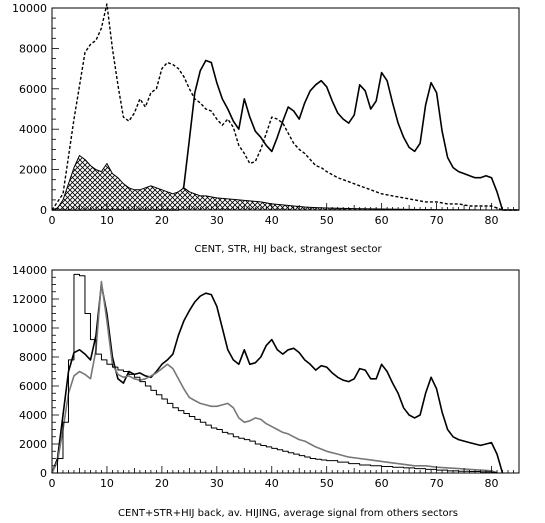  What do you see at coordinates (43, 473) in the screenshot?
I see `bottom-y-tick-label: 0` at bounding box center [43, 473].